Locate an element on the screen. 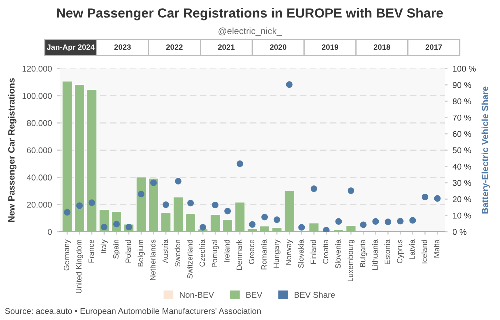 Image resolution: width=500 pixels, height=320 pixels. y-axis-title: New Passenger Car Registrations is located at coordinates (12, 150).